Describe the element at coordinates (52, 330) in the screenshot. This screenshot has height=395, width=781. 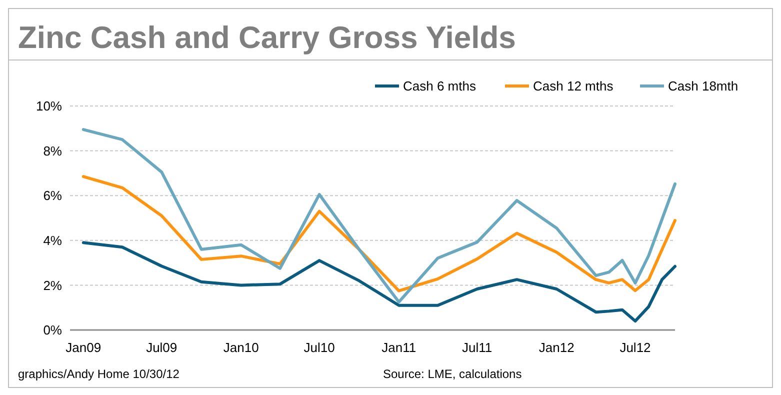
I see `y-tick-label: 0%` at that location.